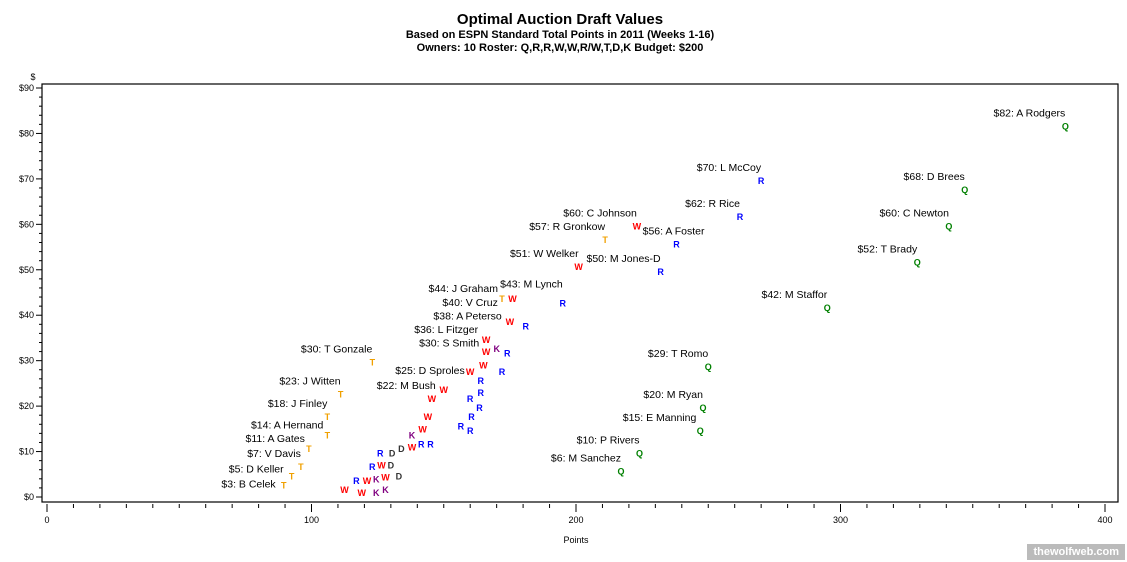 This screenshot has height=562, width=1127. What do you see at coordinates (337, 350) in the screenshot?
I see `point-label: $30: T Gonzale` at bounding box center [337, 350].